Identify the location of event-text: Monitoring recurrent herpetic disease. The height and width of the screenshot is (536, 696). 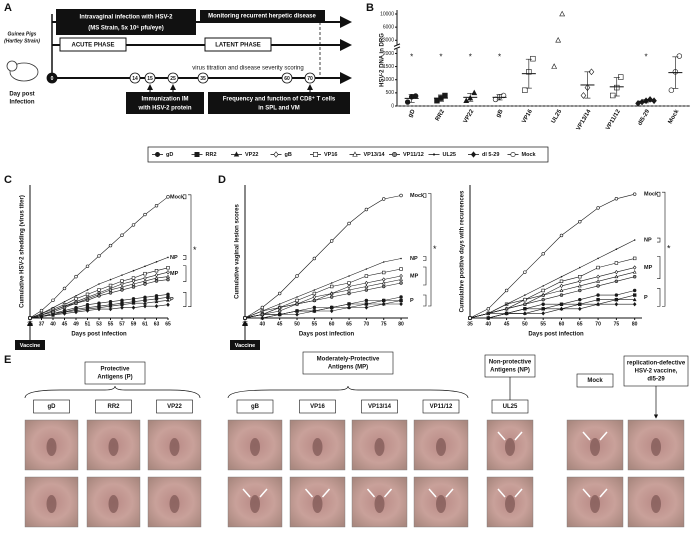
(262, 17).